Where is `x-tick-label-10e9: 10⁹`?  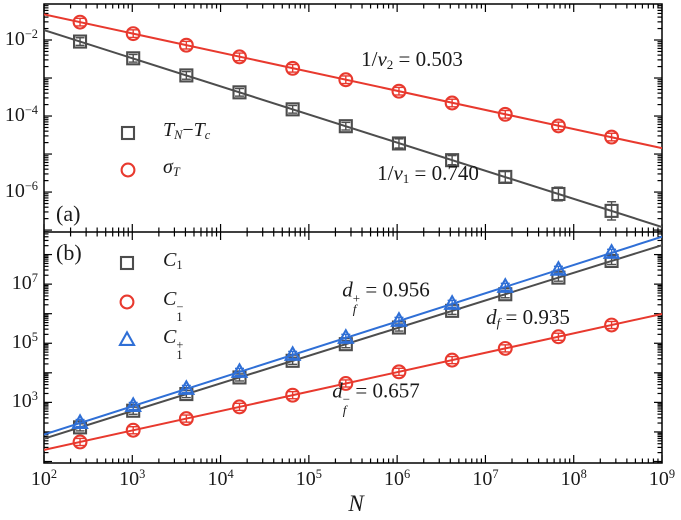
x-tick-label-10e9: 10⁹ is located at coordinates (662, 478).